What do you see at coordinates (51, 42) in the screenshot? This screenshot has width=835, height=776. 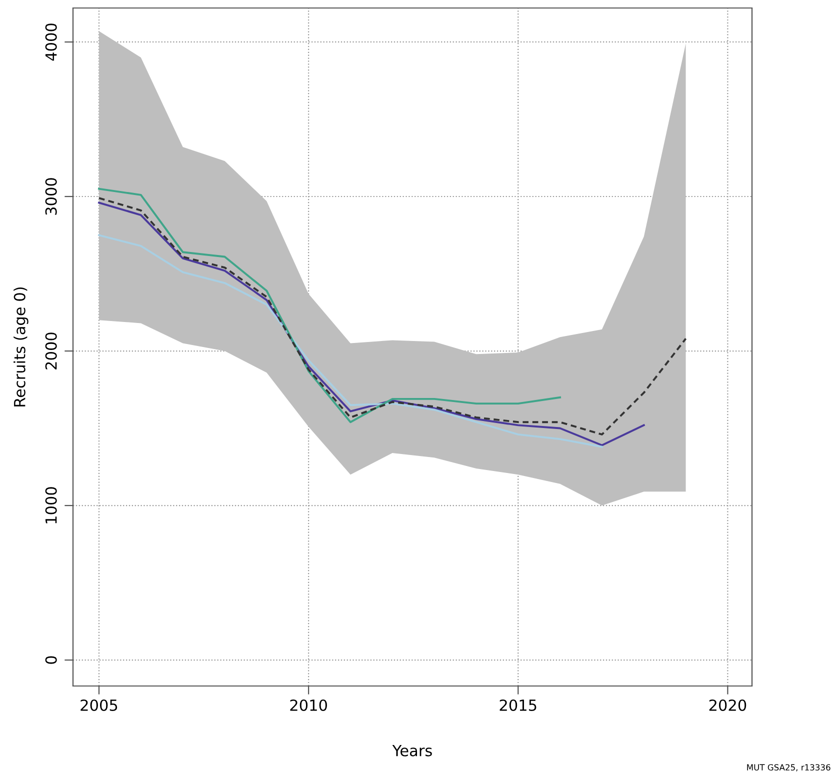 I see `y-tick-label: 4000` at bounding box center [51, 42].